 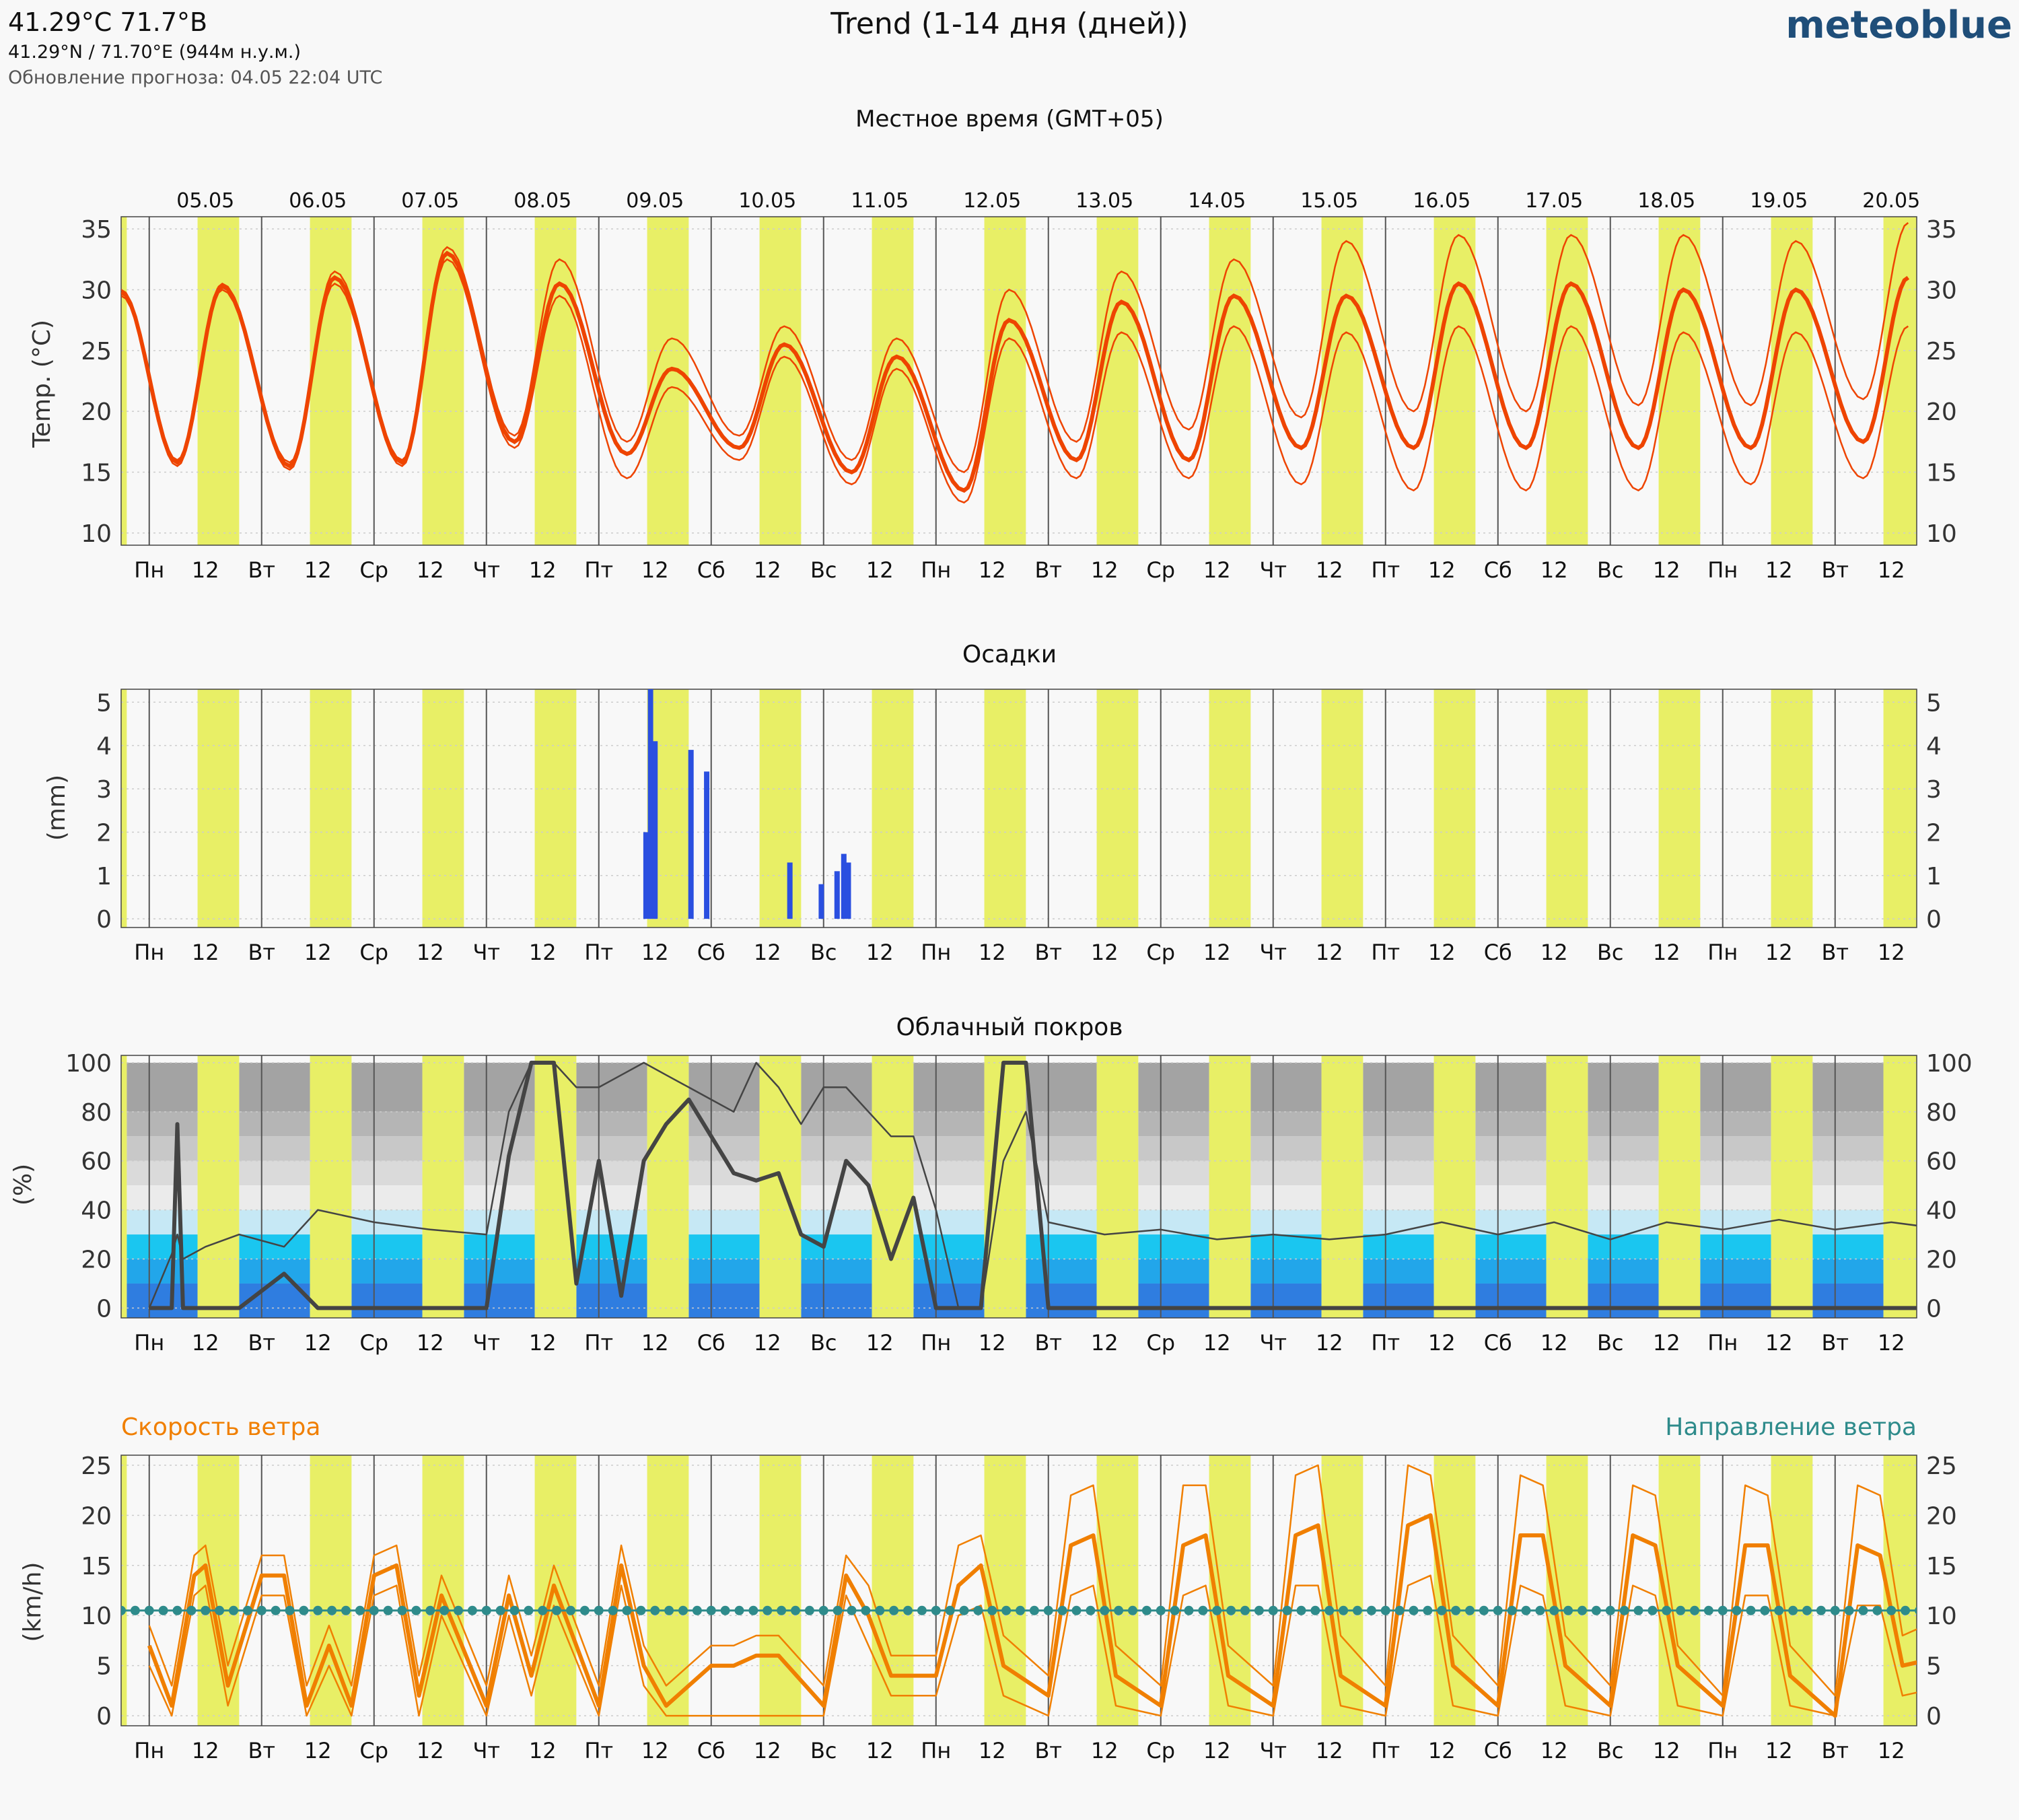 I want to click on y-tick-label-left: 35, so click(x=97, y=230).